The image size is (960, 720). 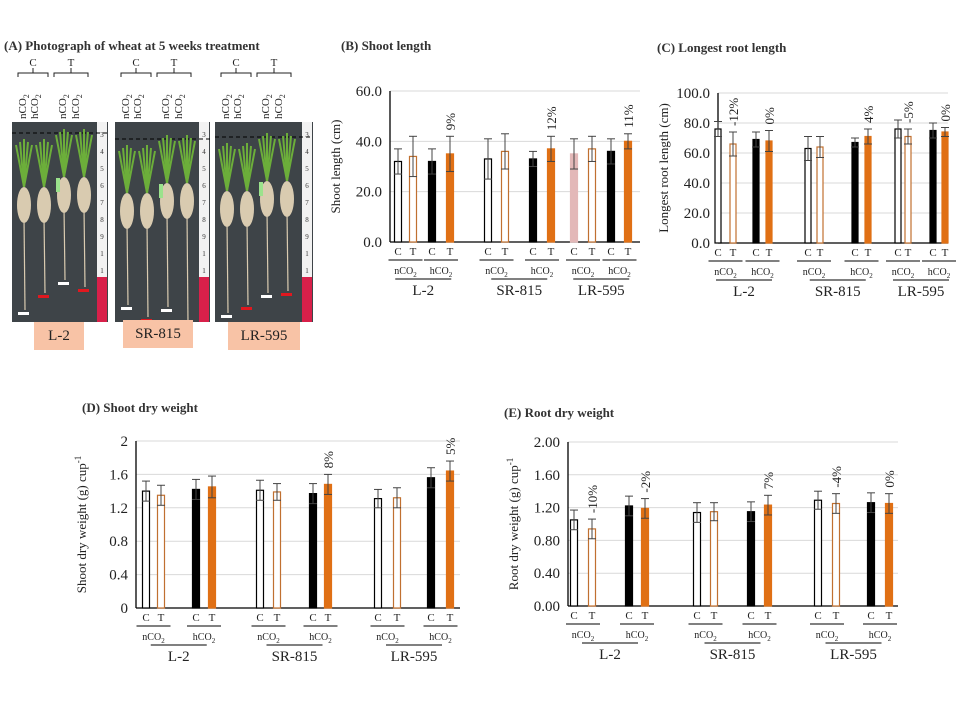 I want to click on y-tick-label: 0, so click(x=125, y=609).